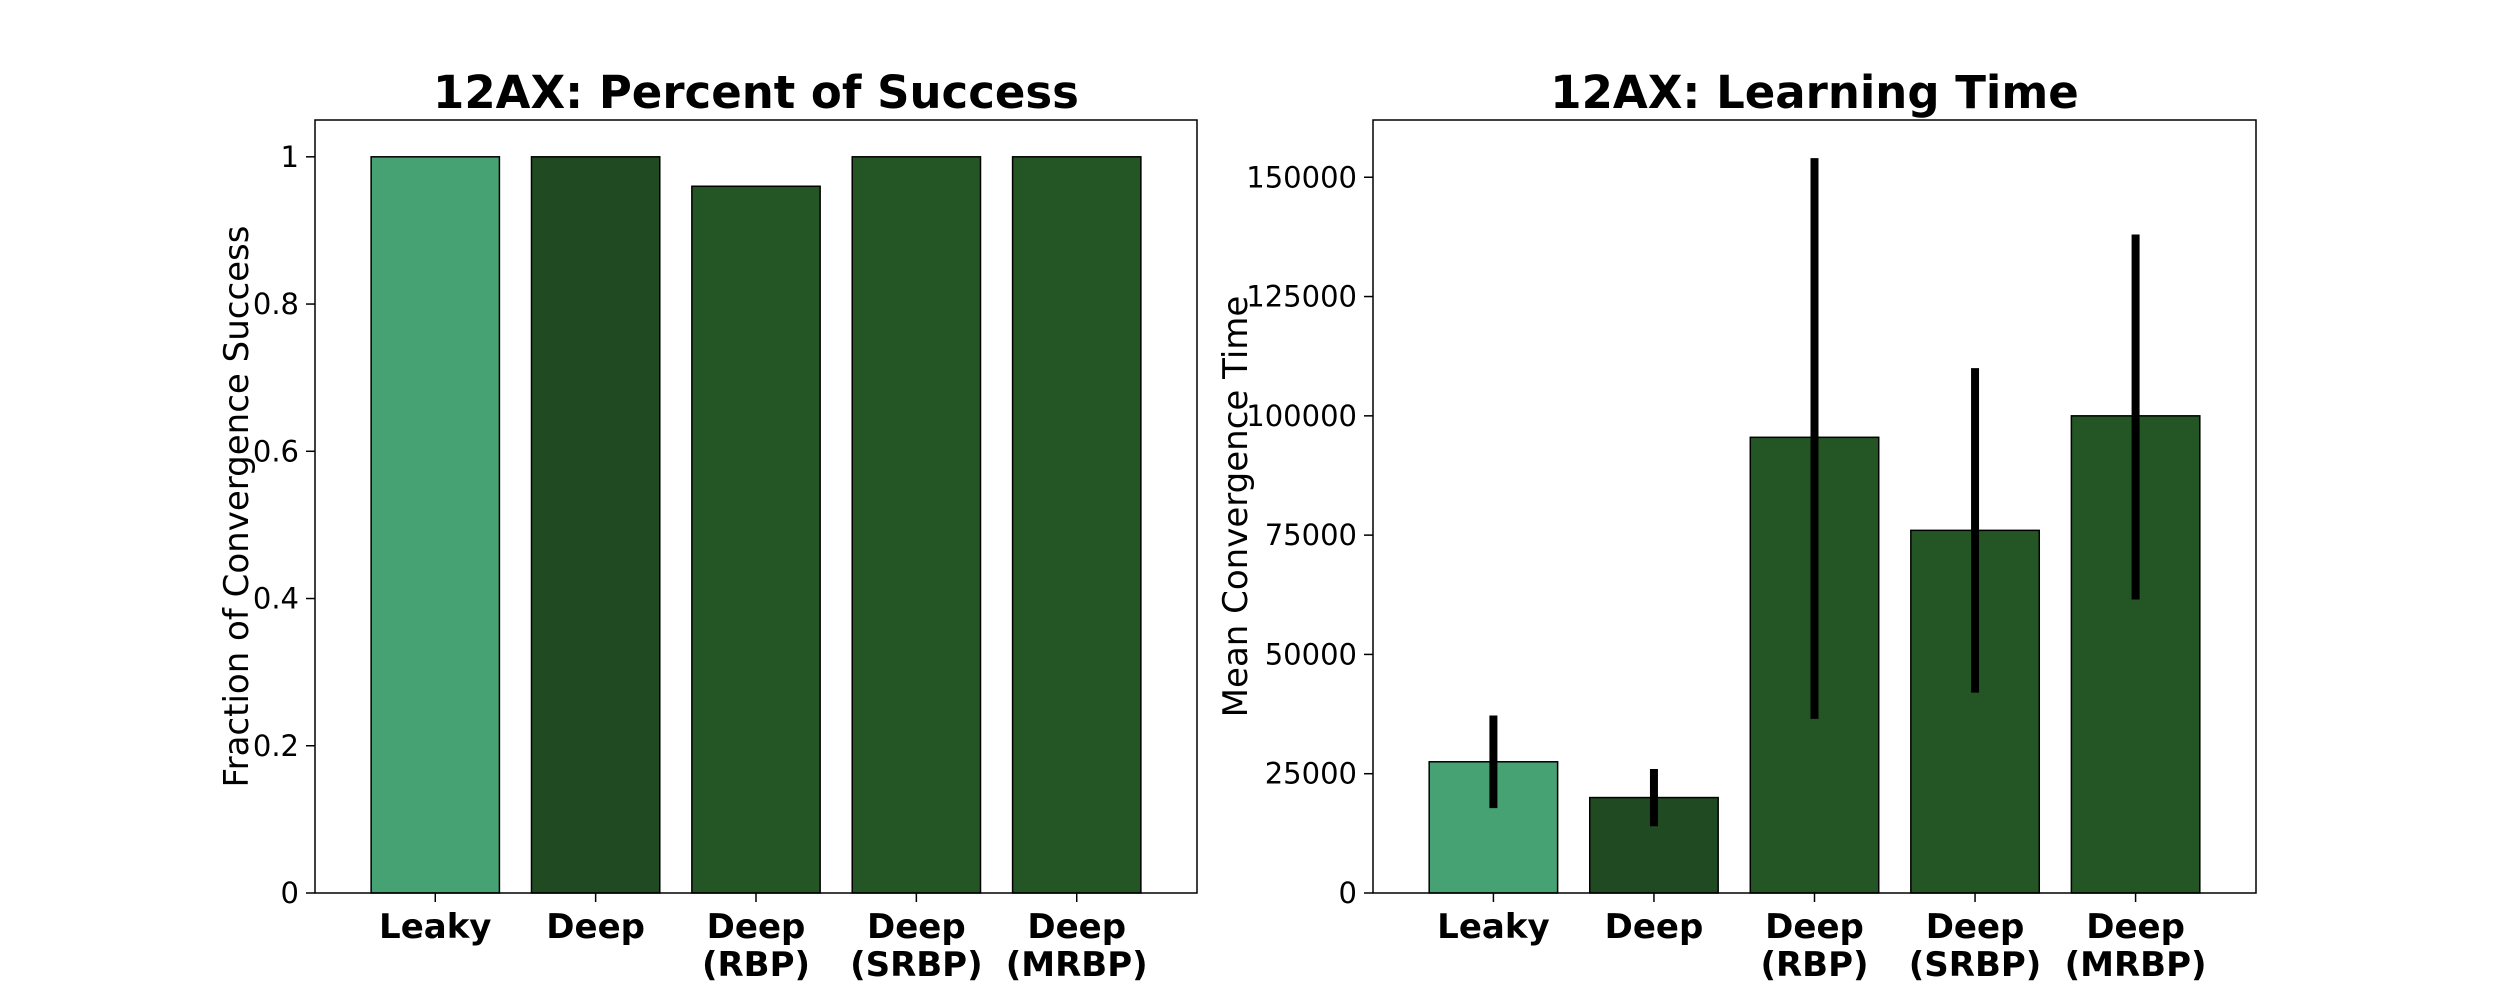 This screenshot has height=1000, width=2500. I want to click on y-tick-label: 100000, so click(1301, 416).